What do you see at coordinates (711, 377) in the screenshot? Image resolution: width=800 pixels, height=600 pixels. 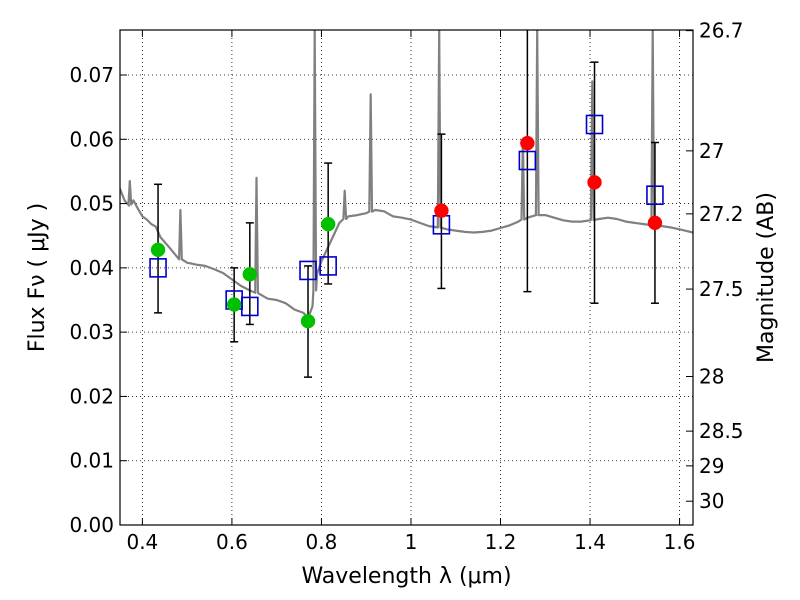 I see `y2-tick-label: 28` at bounding box center [711, 377].